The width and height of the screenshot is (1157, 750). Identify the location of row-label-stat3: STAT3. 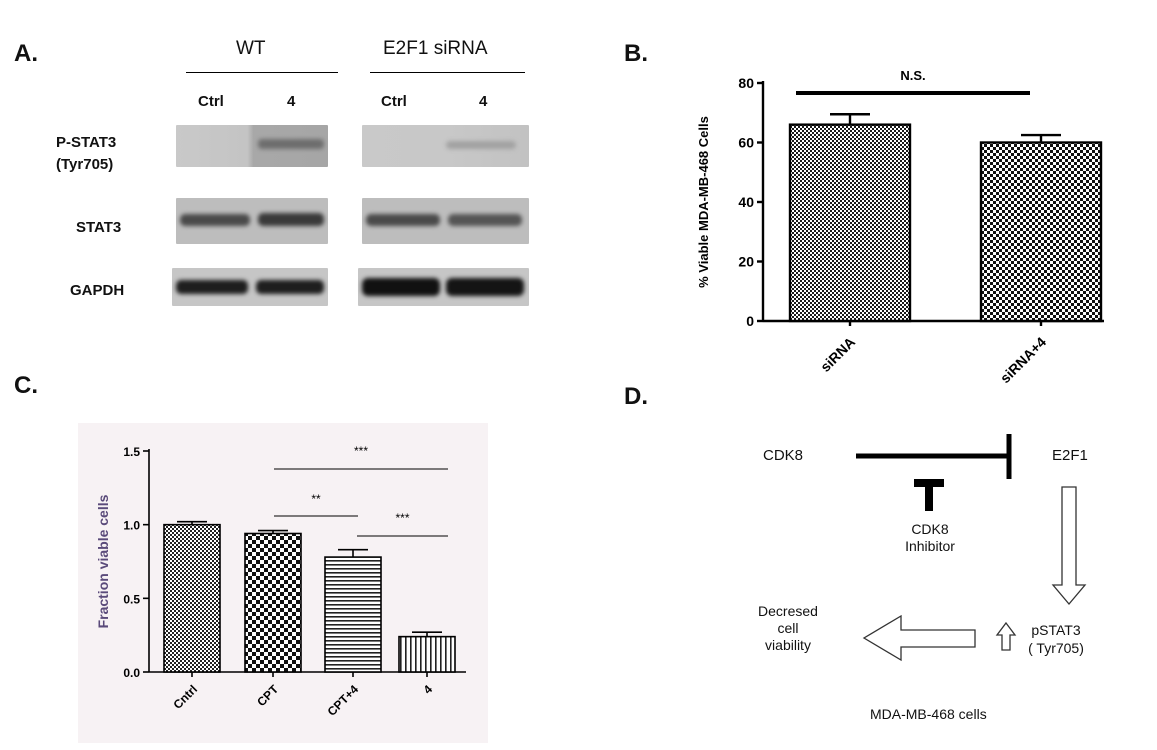
(99, 227).